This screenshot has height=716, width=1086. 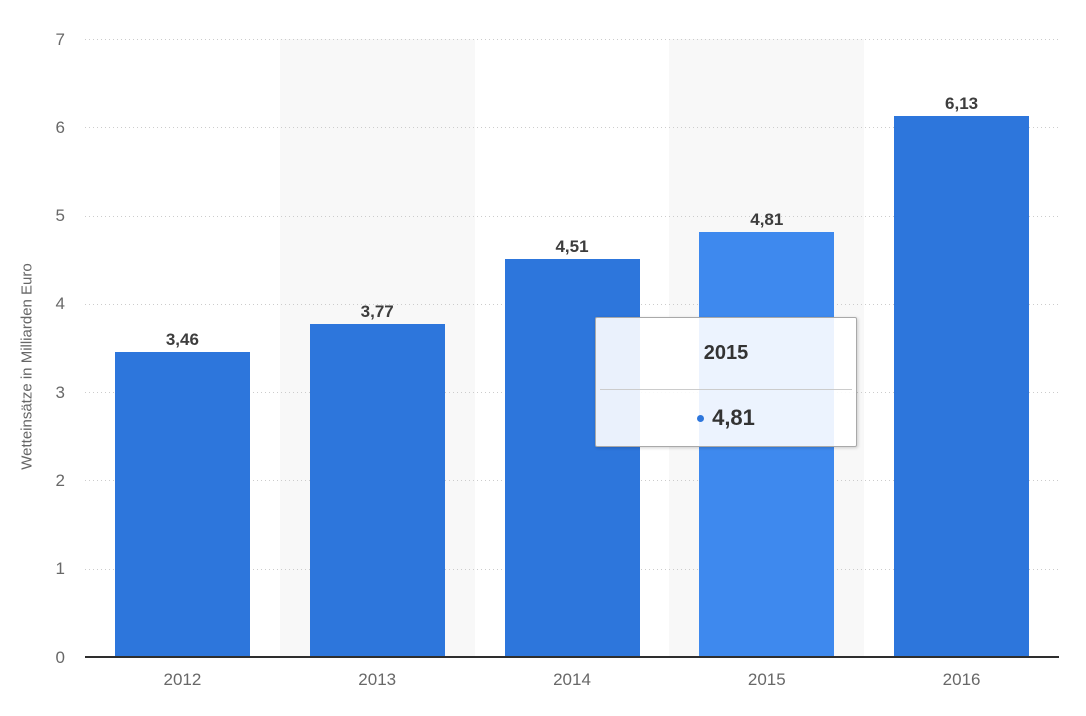 What do you see at coordinates (377, 490) in the screenshot?
I see `bar-2013` at bounding box center [377, 490].